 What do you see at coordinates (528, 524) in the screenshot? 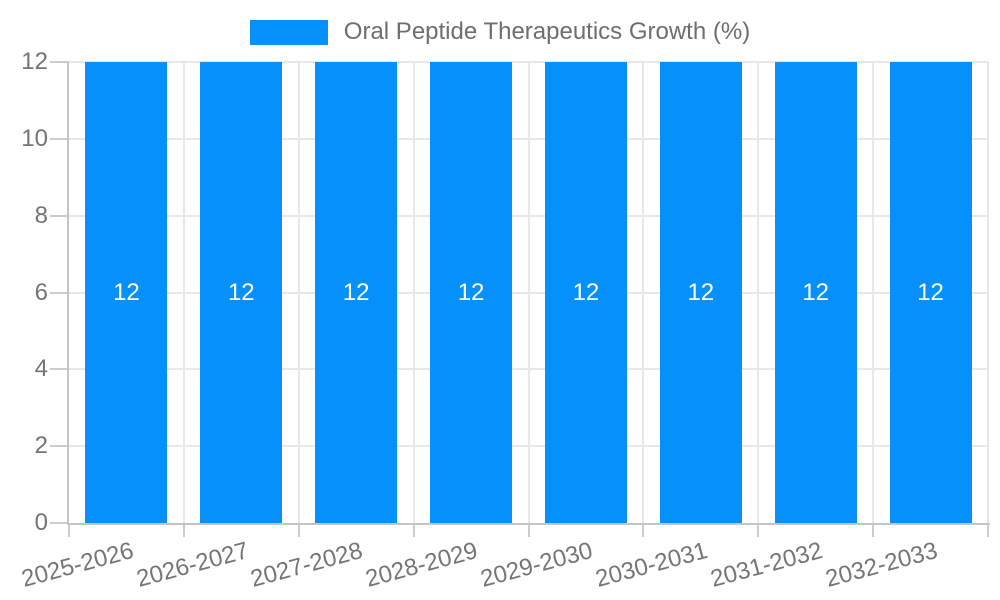
I see `x-axis-line` at bounding box center [528, 524].